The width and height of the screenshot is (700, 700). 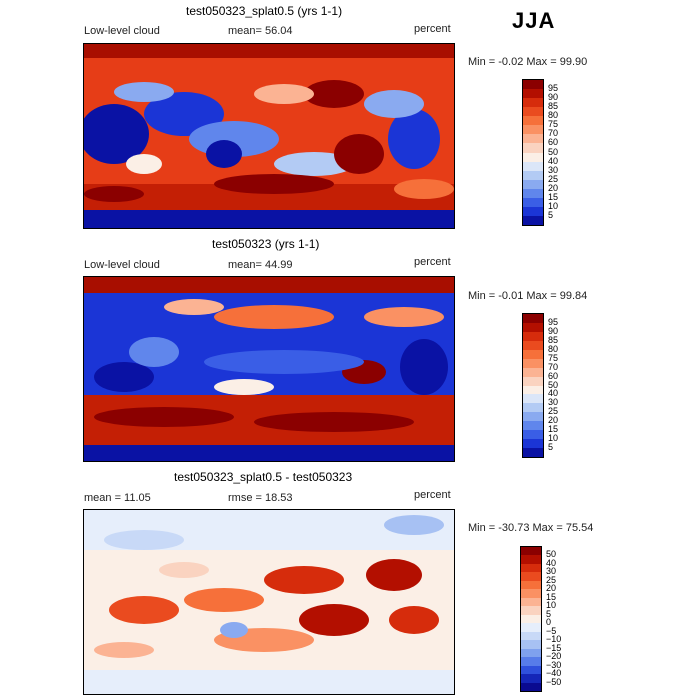 I want to click on panel2-units-label: percent, so click(x=432, y=262).